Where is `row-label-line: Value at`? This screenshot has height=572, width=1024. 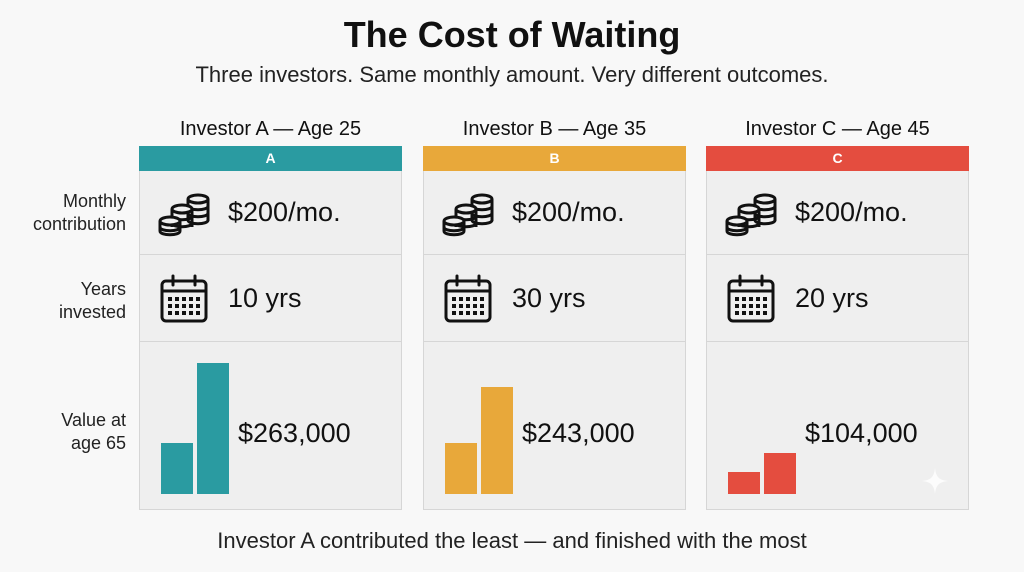 row-label-line: Value at is located at coordinates (93, 420).